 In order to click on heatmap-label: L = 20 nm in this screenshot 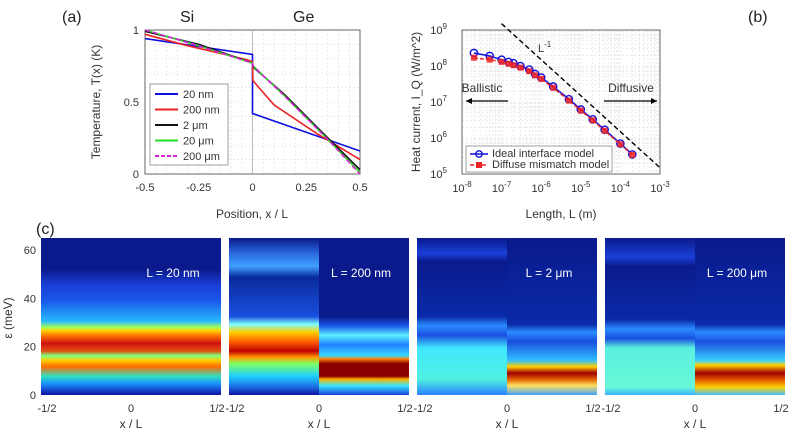, I will do `click(172, 273)`.